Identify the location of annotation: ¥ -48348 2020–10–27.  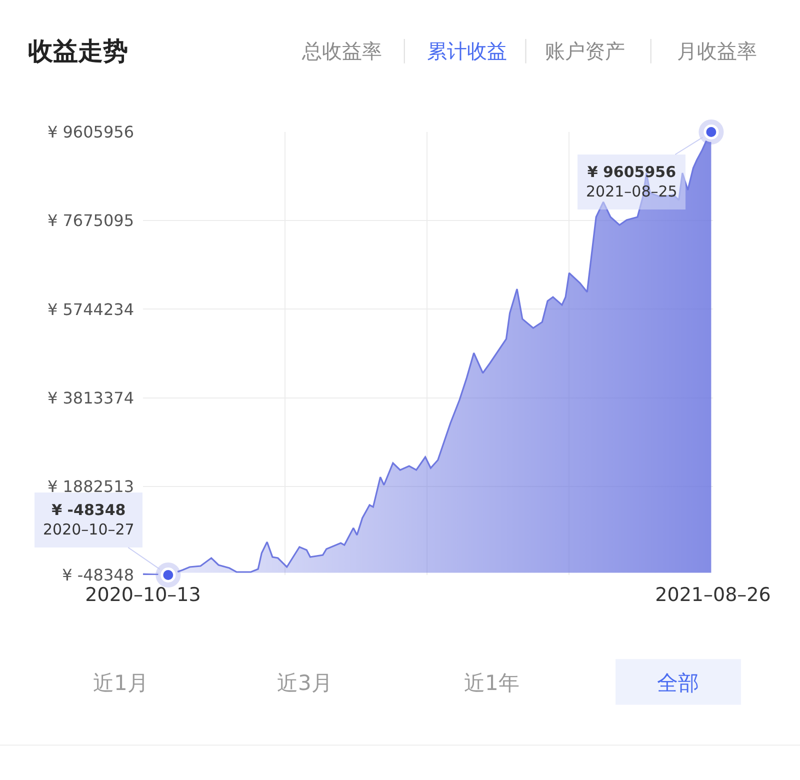
(88, 519).